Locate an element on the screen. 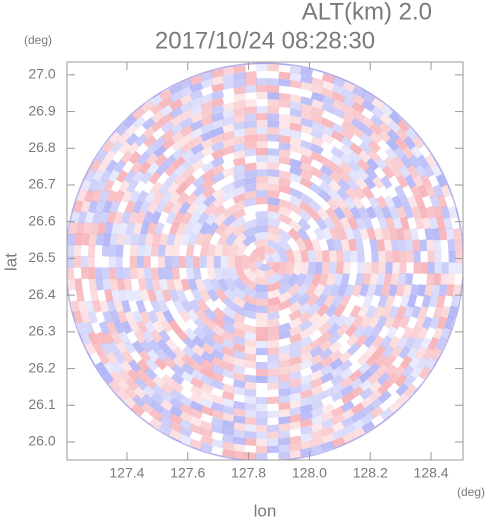 This screenshot has width=491, height=521. y-tick-label: 26.4 is located at coordinates (41, 294).